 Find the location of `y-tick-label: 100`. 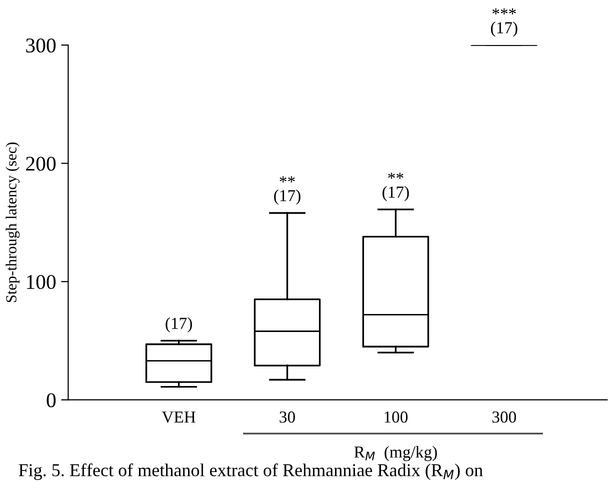

y-tick-label: 100 is located at coordinates (41, 282).